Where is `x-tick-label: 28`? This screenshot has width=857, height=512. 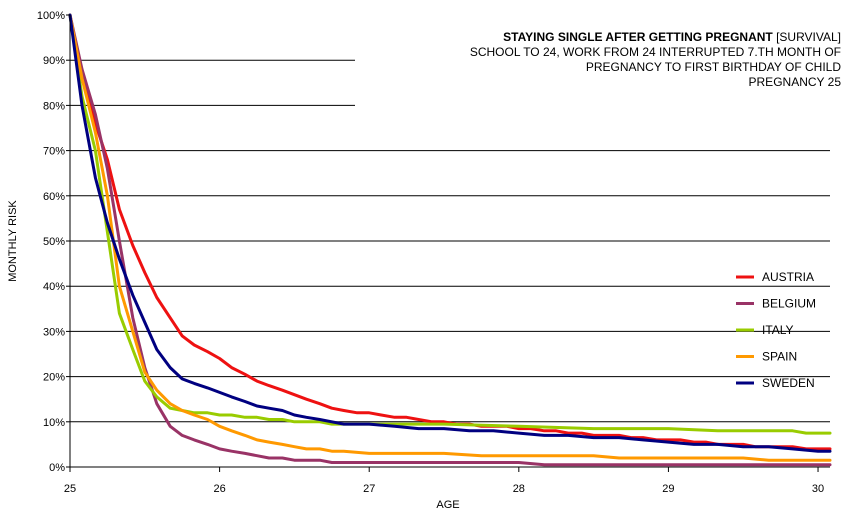 x-tick-label: 28 is located at coordinates (519, 489).